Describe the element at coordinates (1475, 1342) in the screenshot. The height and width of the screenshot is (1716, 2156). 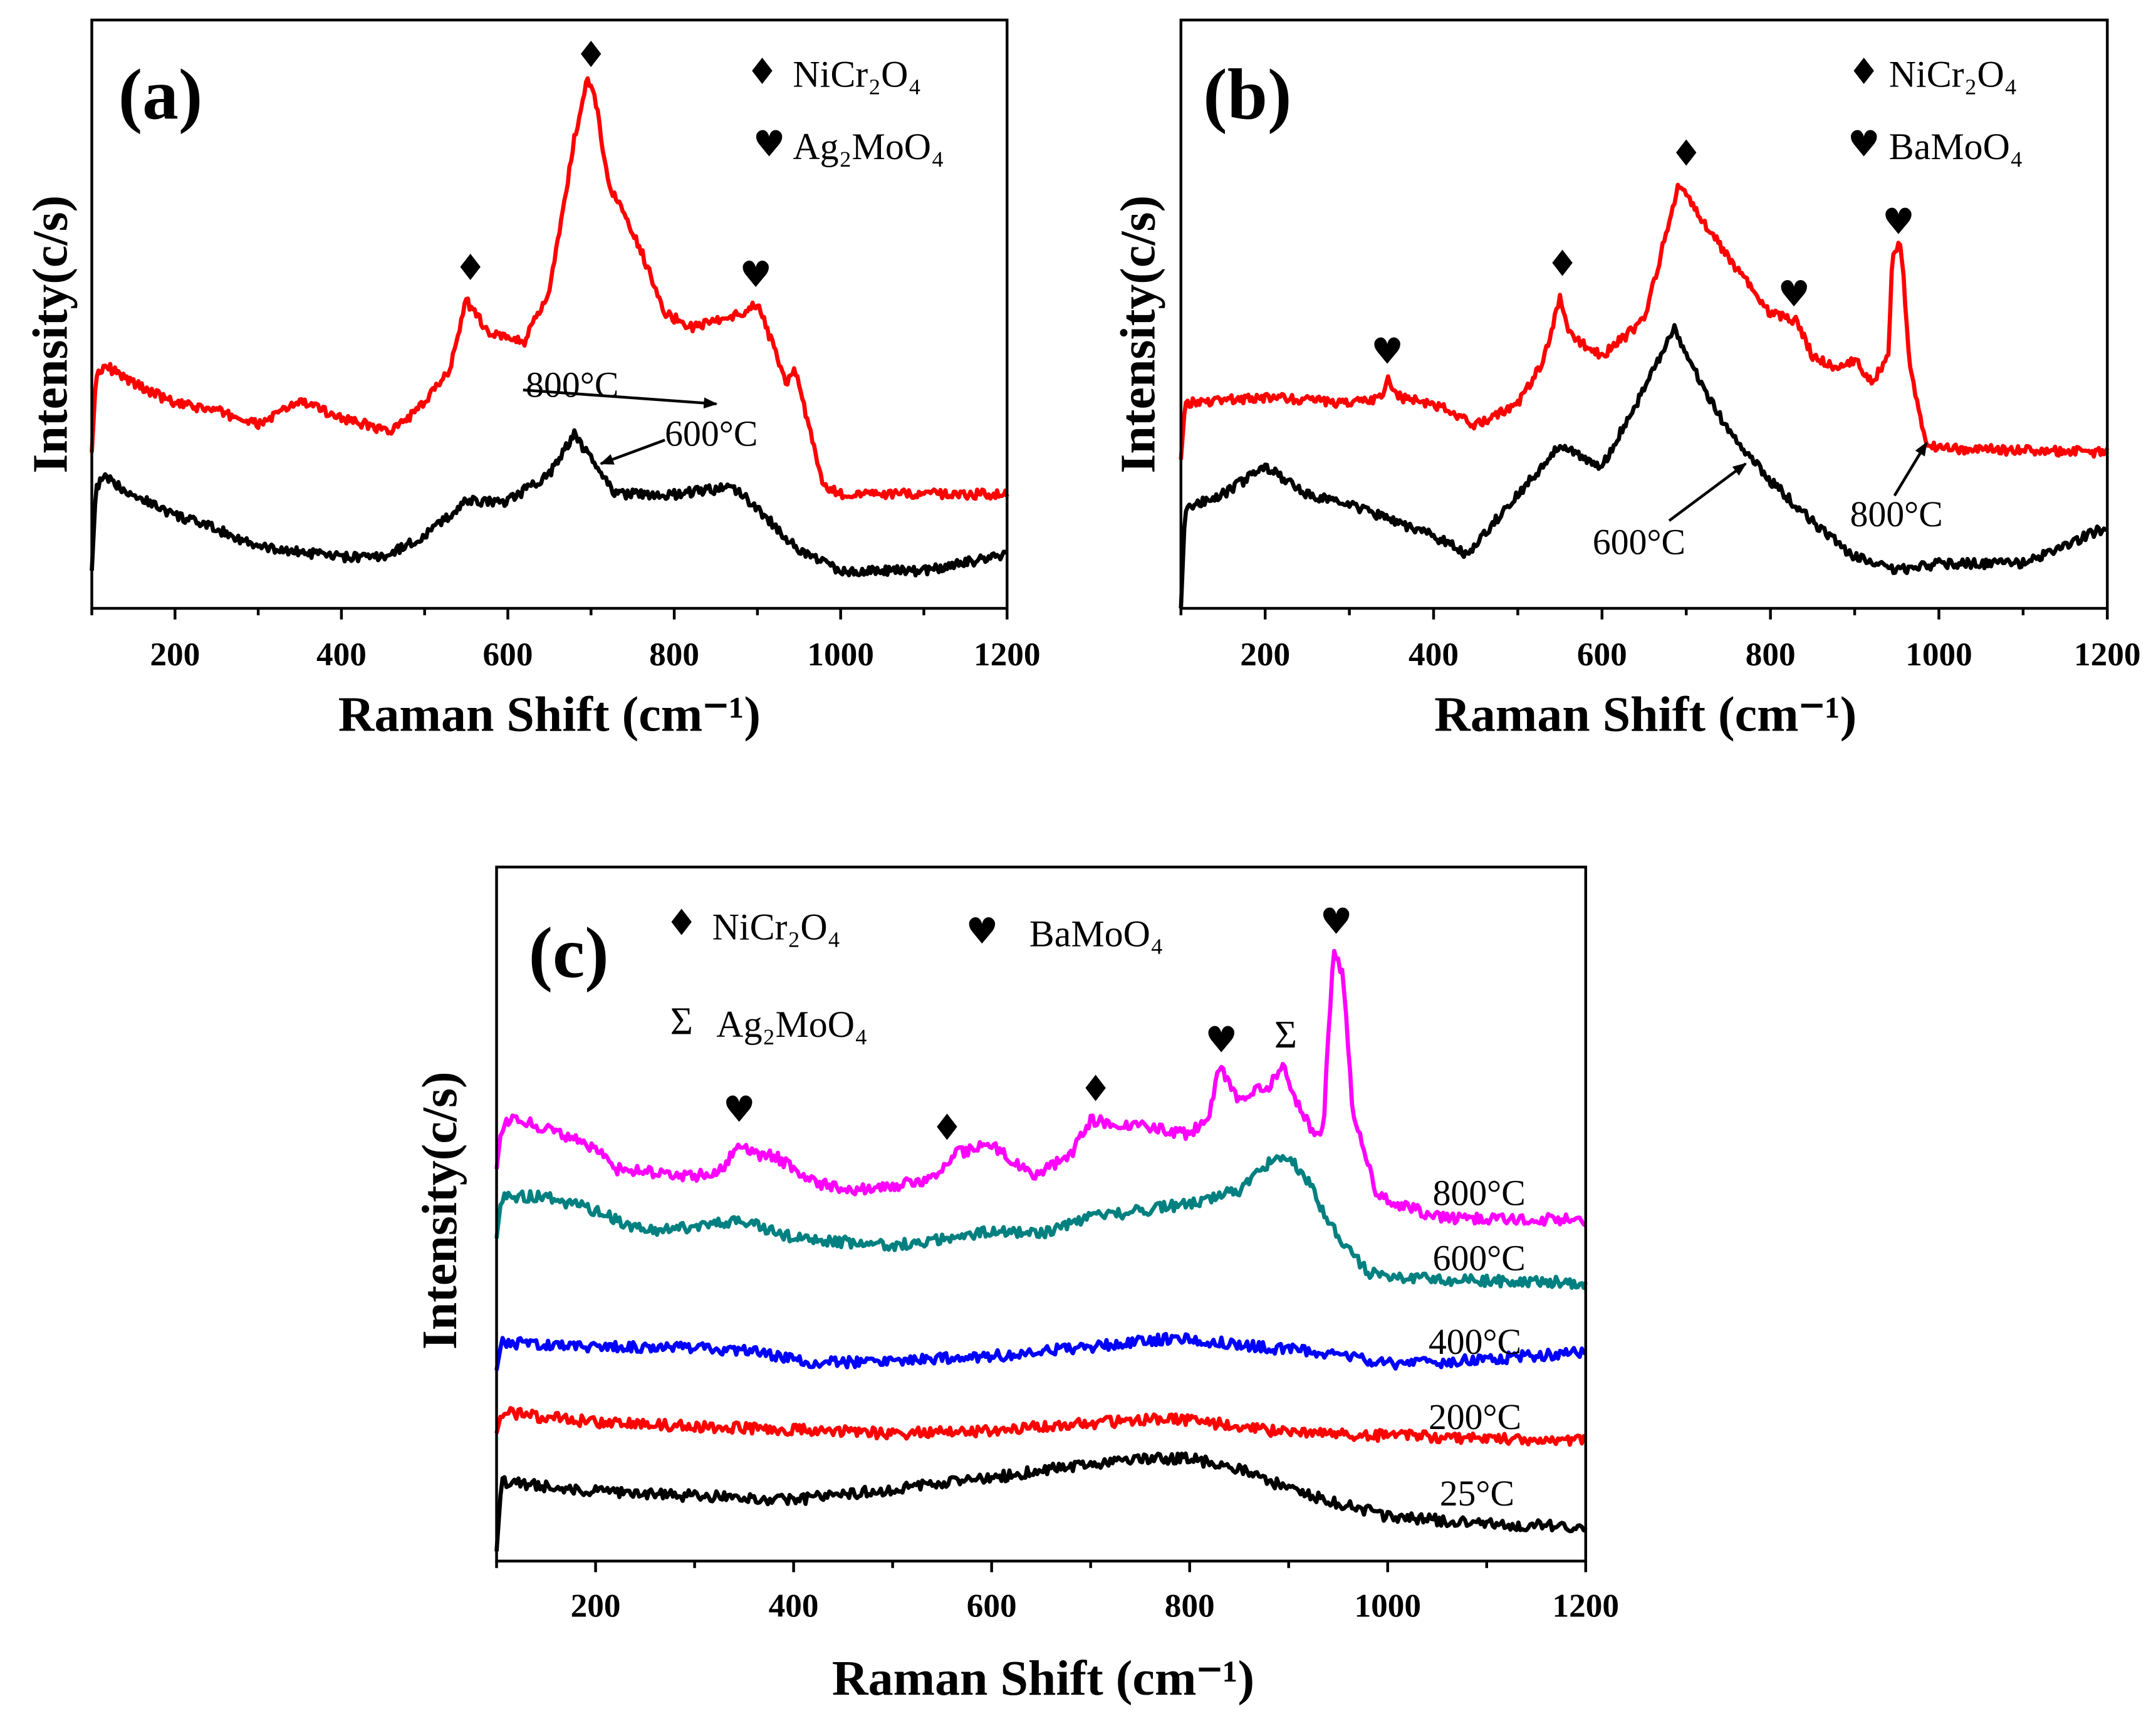
I see `temperature-label: 400°C` at that location.